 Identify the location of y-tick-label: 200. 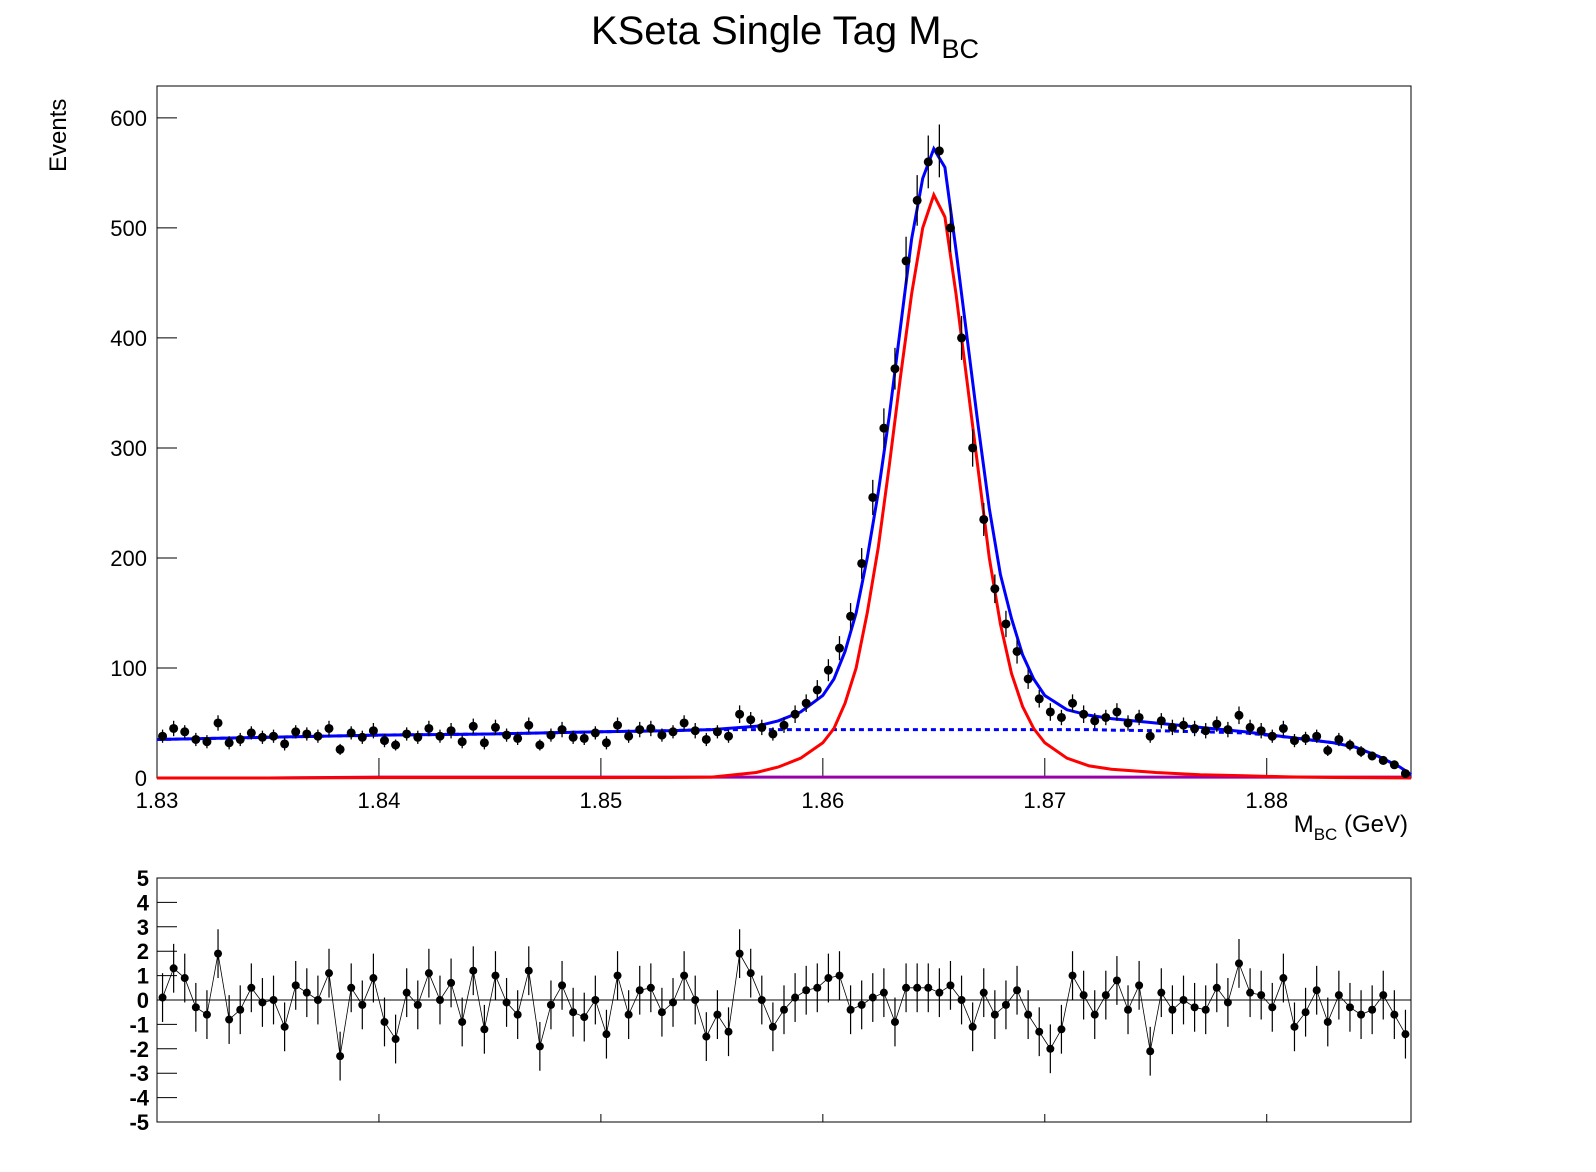
(128, 558).